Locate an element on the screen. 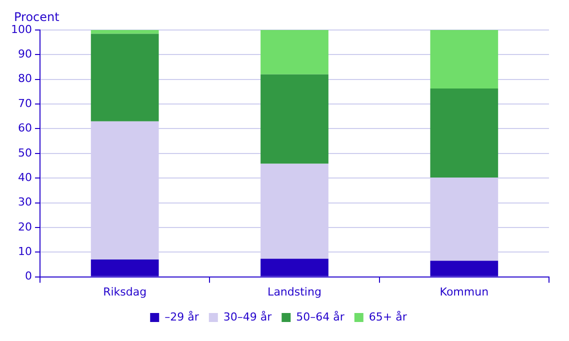  legend-label: 30–49 år is located at coordinates (247, 317).